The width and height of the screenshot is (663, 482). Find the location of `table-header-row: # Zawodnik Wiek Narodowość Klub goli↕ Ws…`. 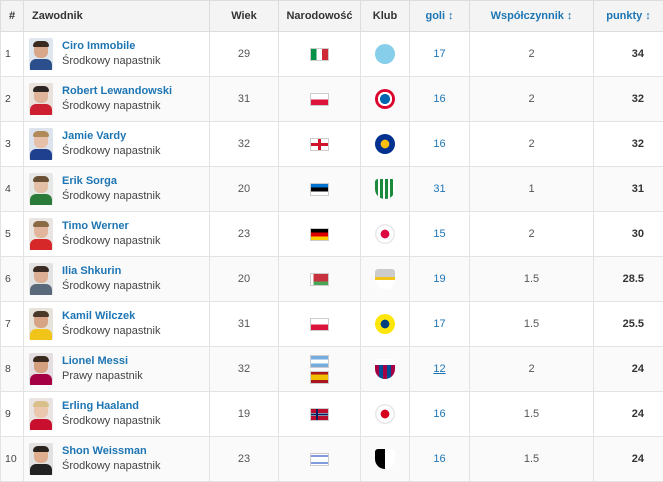

table-header-row: # Zawodnik Wiek Narodowość Klub goli↕ Ws… is located at coordinates (332, 16).